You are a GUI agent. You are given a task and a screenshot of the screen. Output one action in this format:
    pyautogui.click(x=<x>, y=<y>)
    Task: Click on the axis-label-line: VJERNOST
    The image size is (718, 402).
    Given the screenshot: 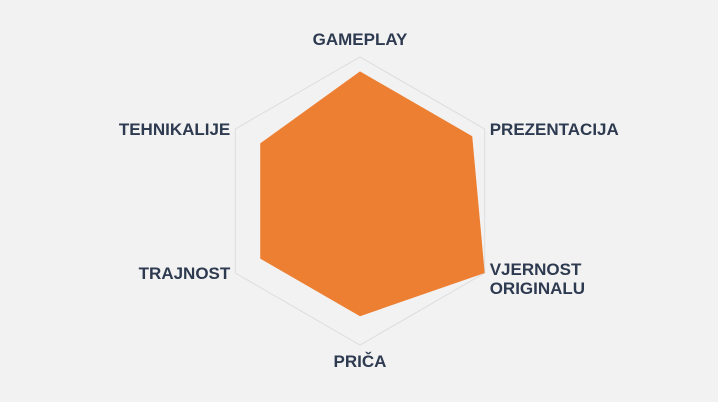 What is the action you would take?
    pyautogui.click(x=536, y=269)
    